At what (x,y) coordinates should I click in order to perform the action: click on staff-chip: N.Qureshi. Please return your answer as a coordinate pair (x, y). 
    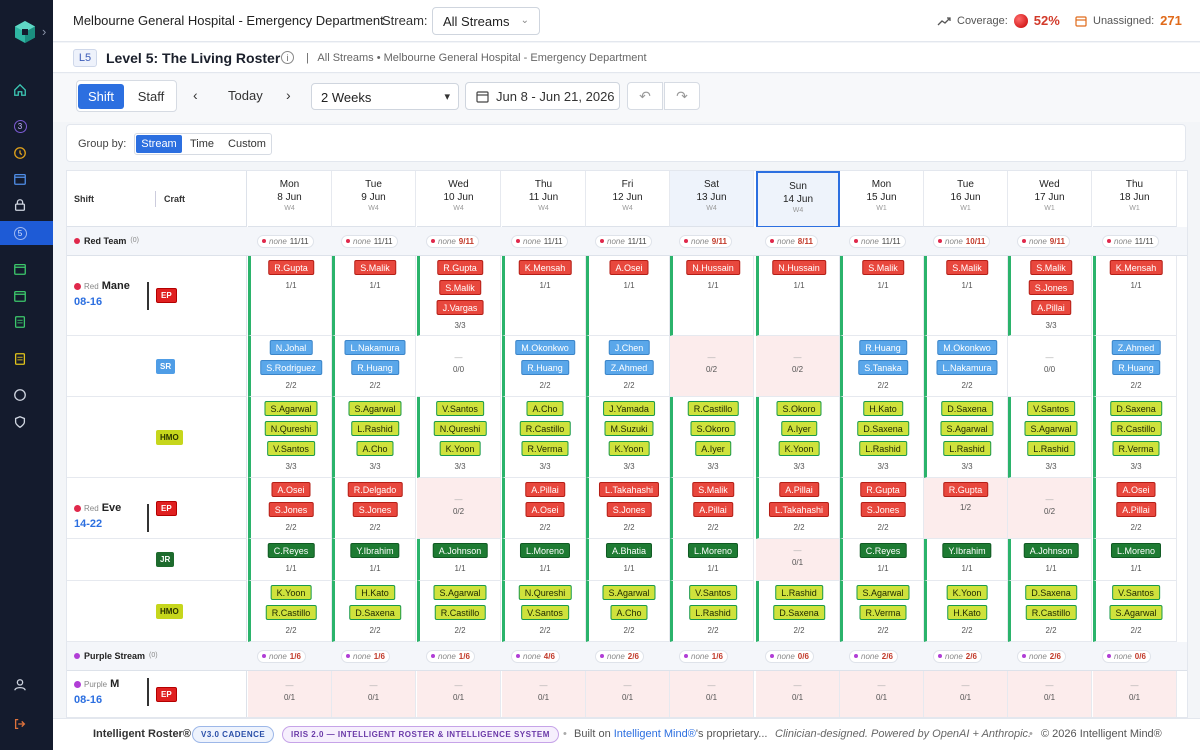
    Looking at the image, I should click on (291, 428).